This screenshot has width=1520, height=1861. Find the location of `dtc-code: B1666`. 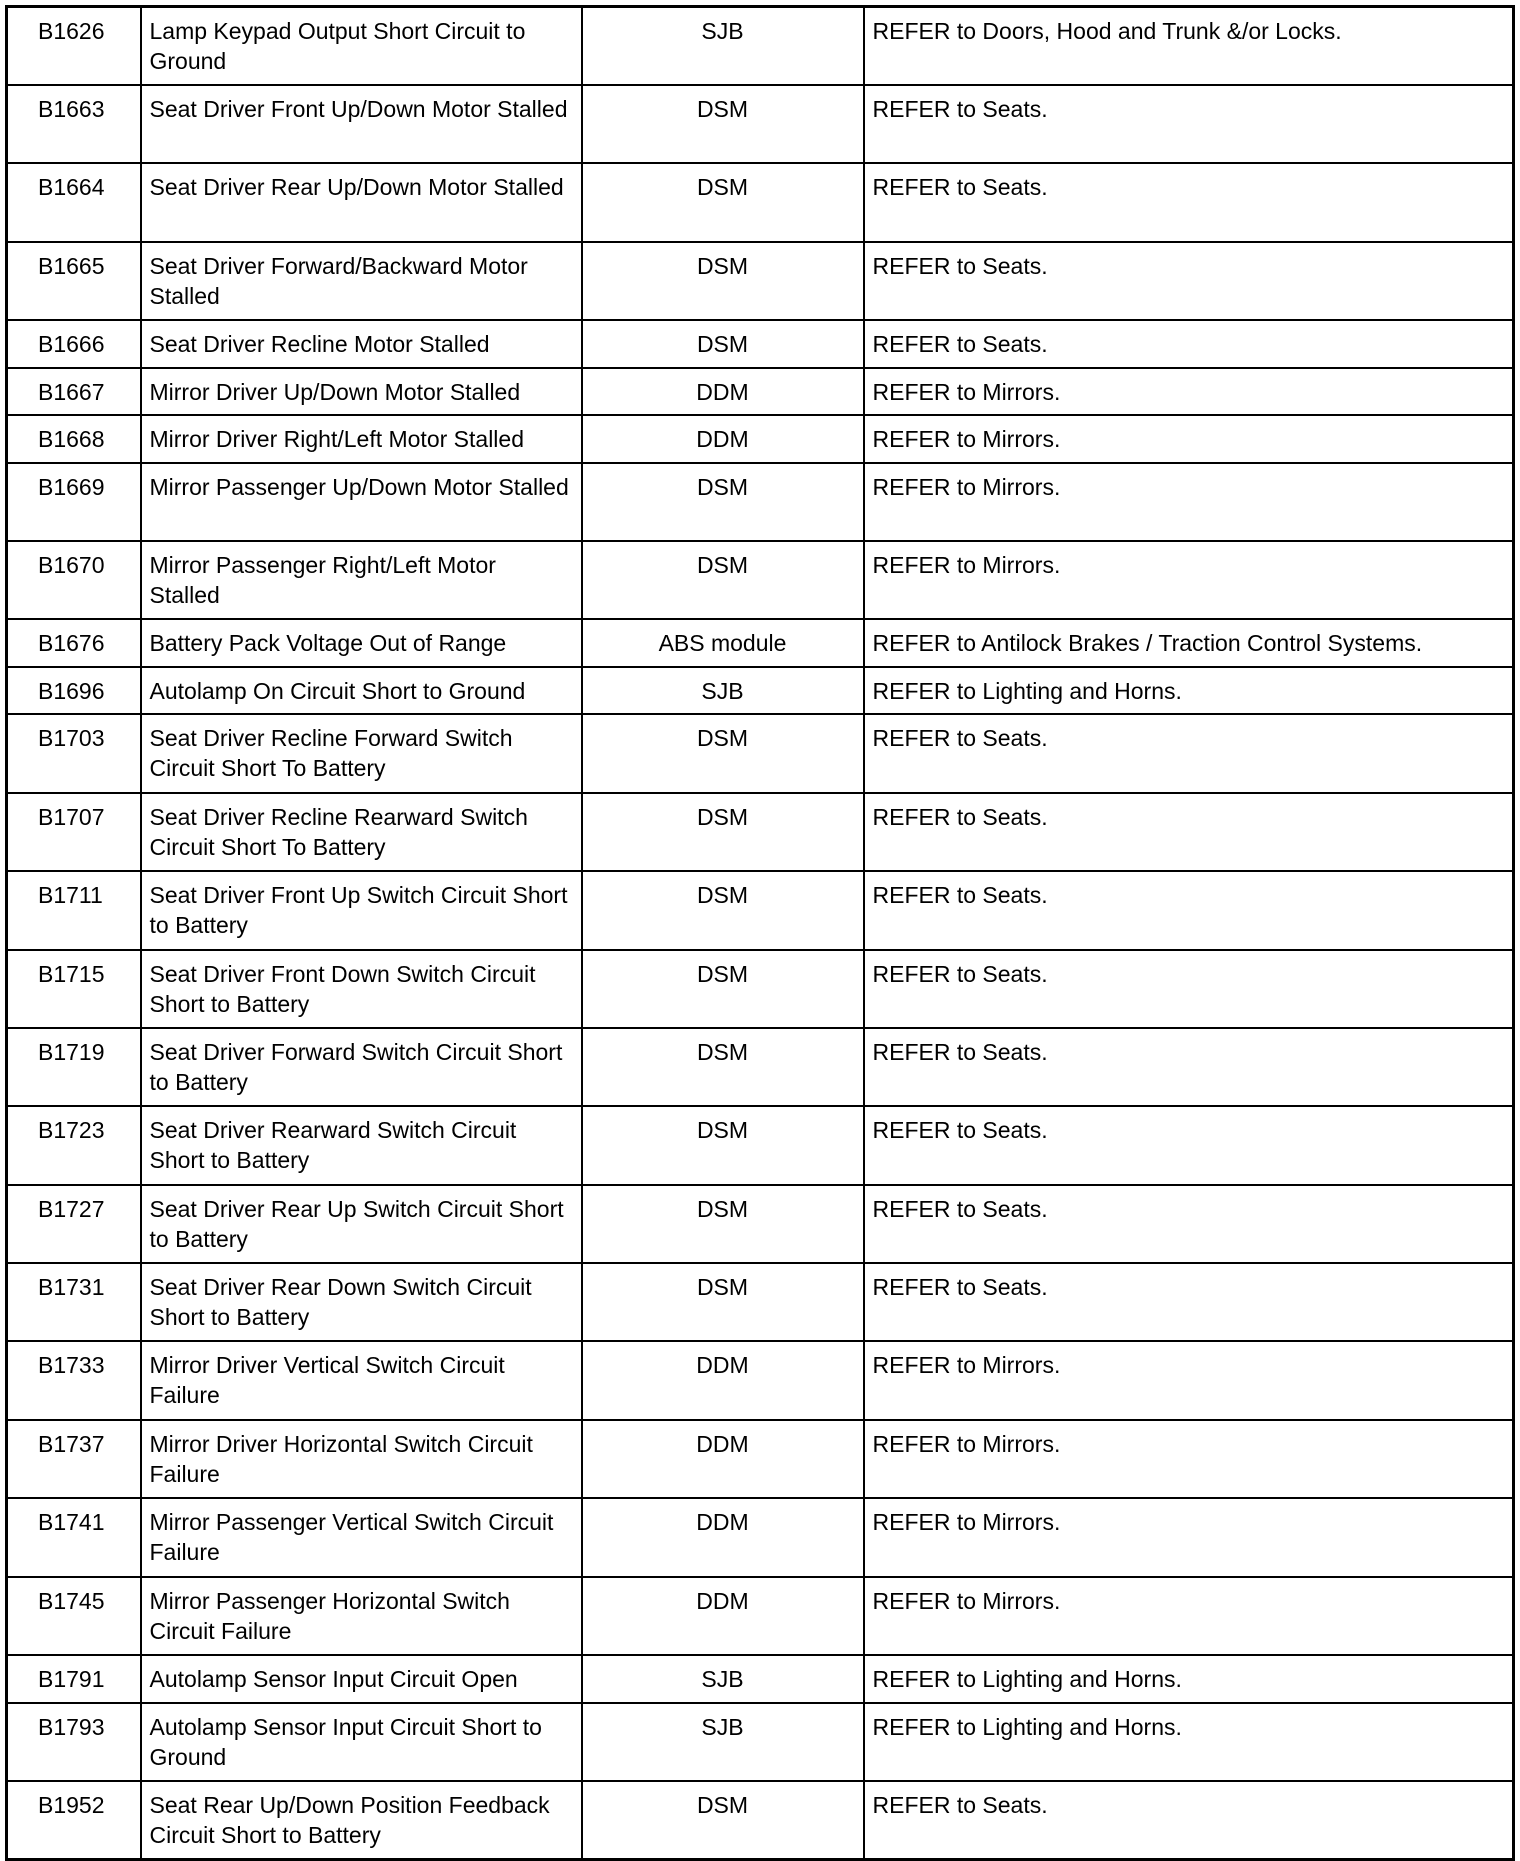

dtc-code: B1666 is located at coordinates (73, 344).